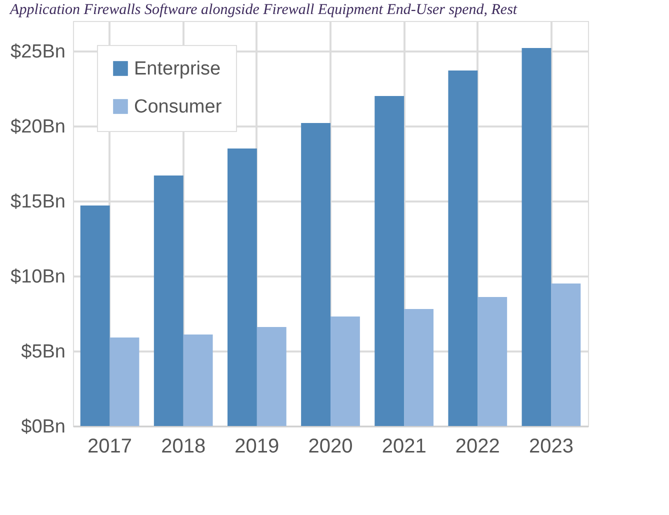 This screenshot has height=515, width=669. Describe the element at coordinates (263, 10) in the screenshot. I see `chart-title: Application Firewalls Software alongside Firewall Equipment End-User spend, Rest` at that location.